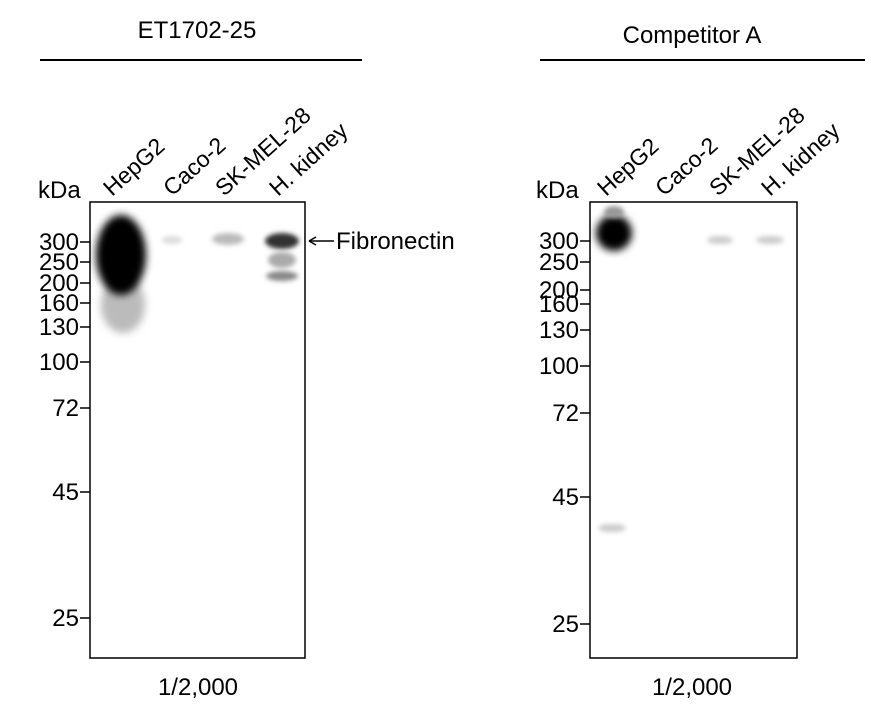 The image size is (888, 716). What do you see at coordinates (312, 241) in the screenshot?
I see `arrow-head` at bounding box center [312, 241].